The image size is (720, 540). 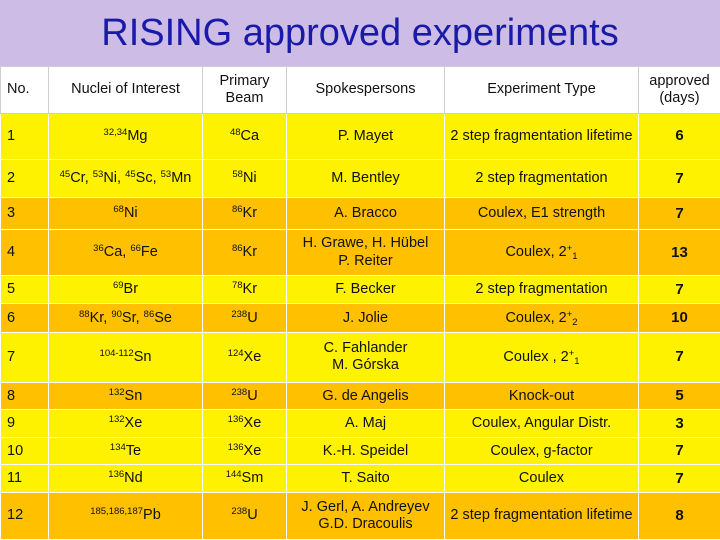 I want to click on spokespersons-cell: H. Grawe, H. Hübel P. Reiter, so click(x=365, y=252).